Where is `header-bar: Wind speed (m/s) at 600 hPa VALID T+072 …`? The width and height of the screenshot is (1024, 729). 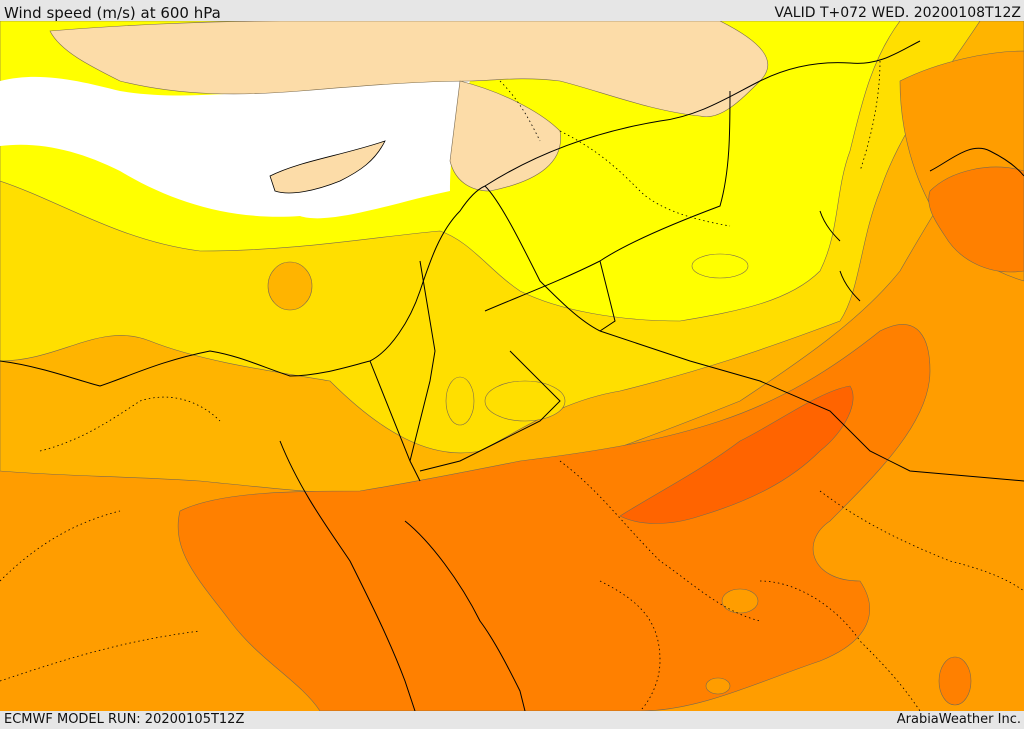
header-bar: Wind speed (m/s) at 600 hPa VALID T+072 … is located at coordinates (512, 11).